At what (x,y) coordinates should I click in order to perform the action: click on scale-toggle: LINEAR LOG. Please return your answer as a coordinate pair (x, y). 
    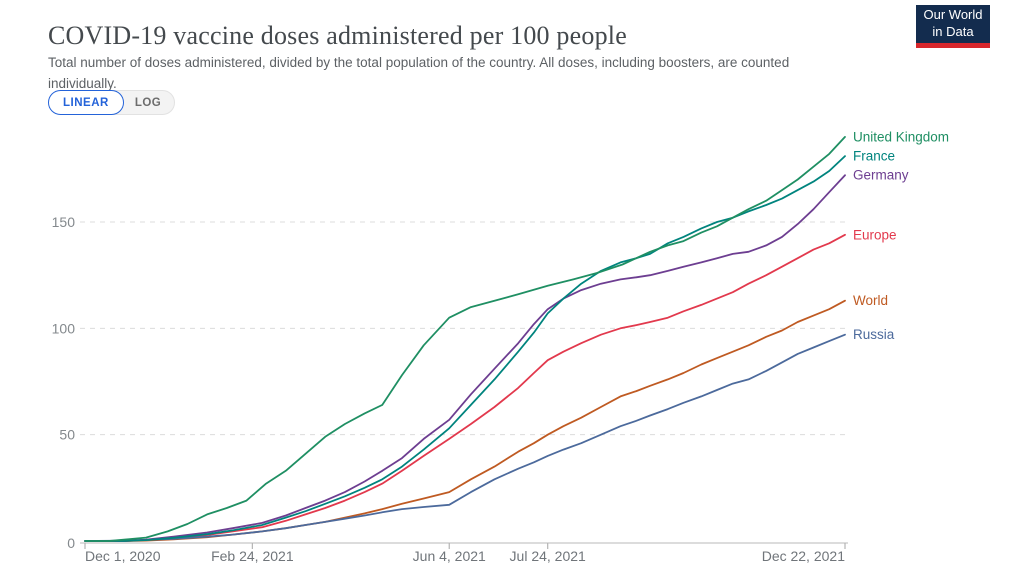
    Looking at the image, I should click on (112, 102).